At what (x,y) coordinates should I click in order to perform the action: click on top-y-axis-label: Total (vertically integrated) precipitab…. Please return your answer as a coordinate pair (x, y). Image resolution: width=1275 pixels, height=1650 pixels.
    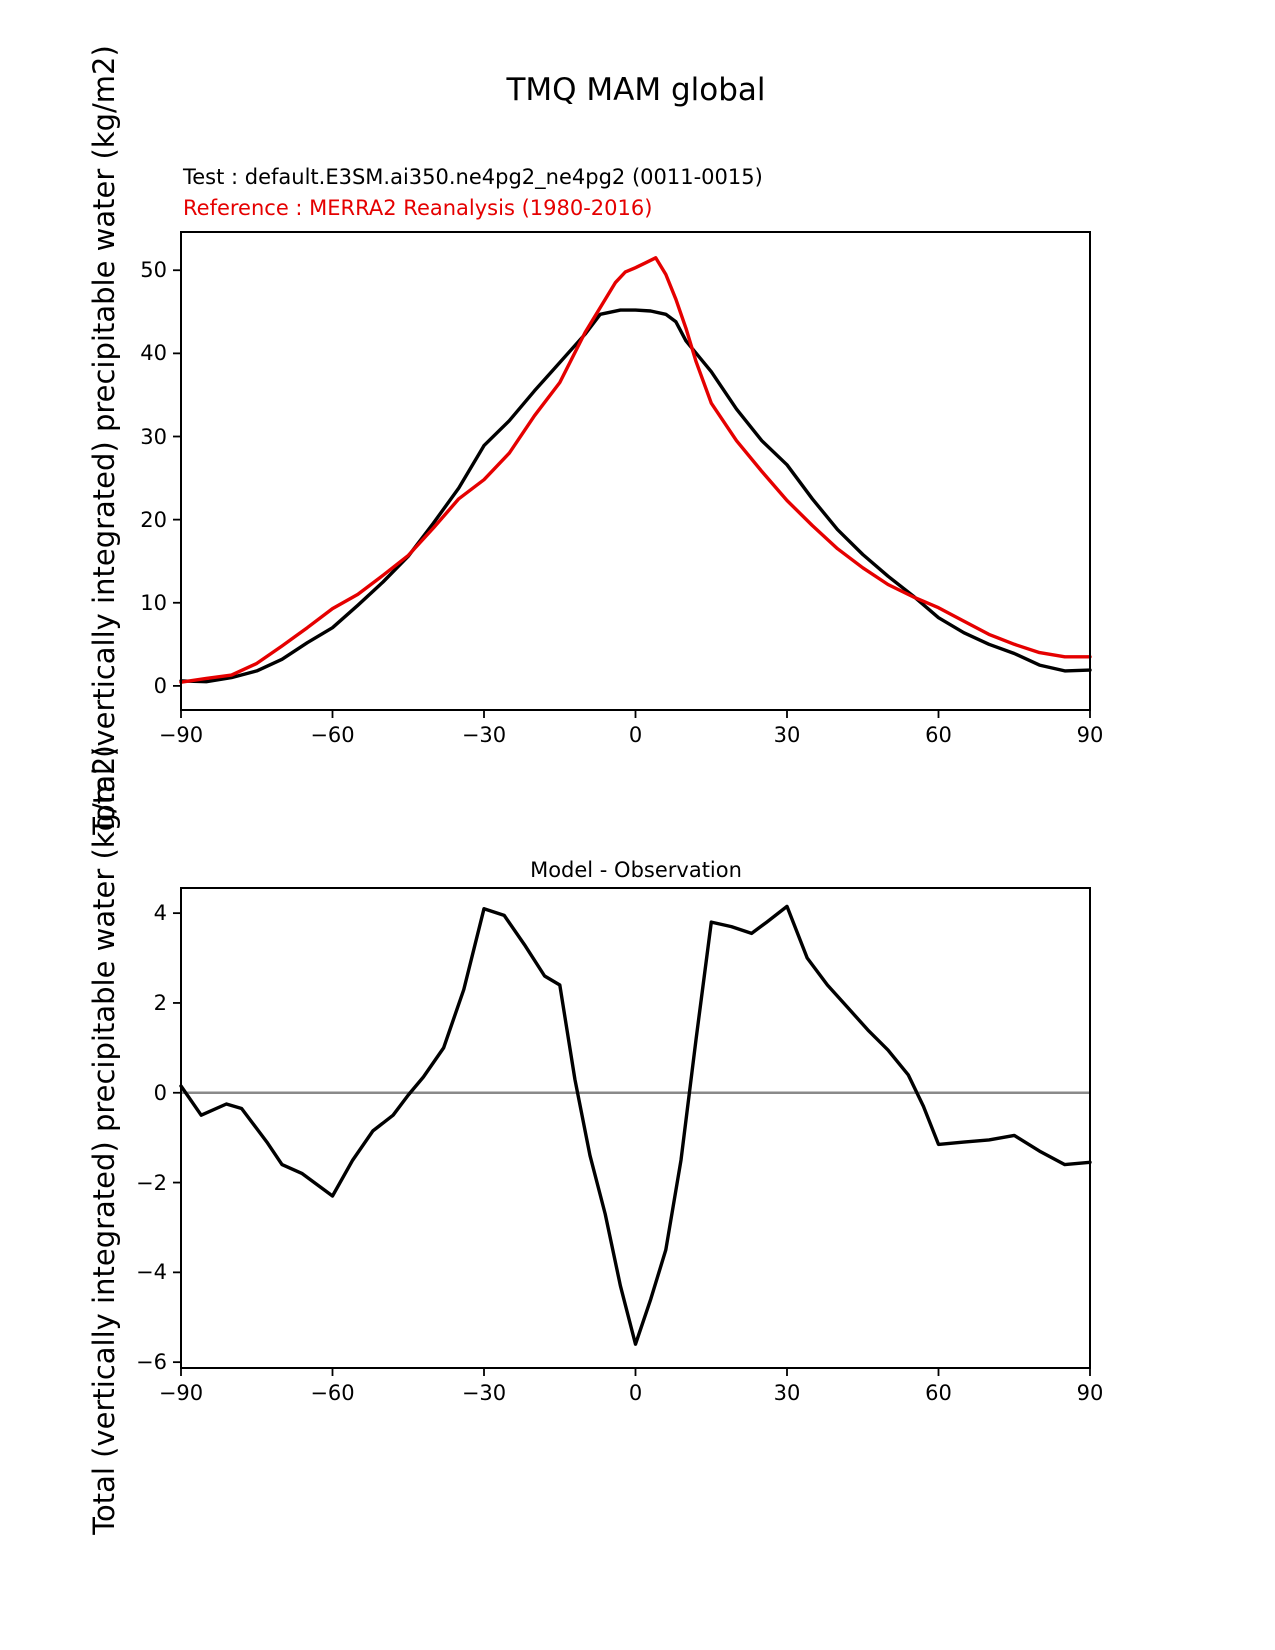
    Looking at the image, I should click on (104, 440).